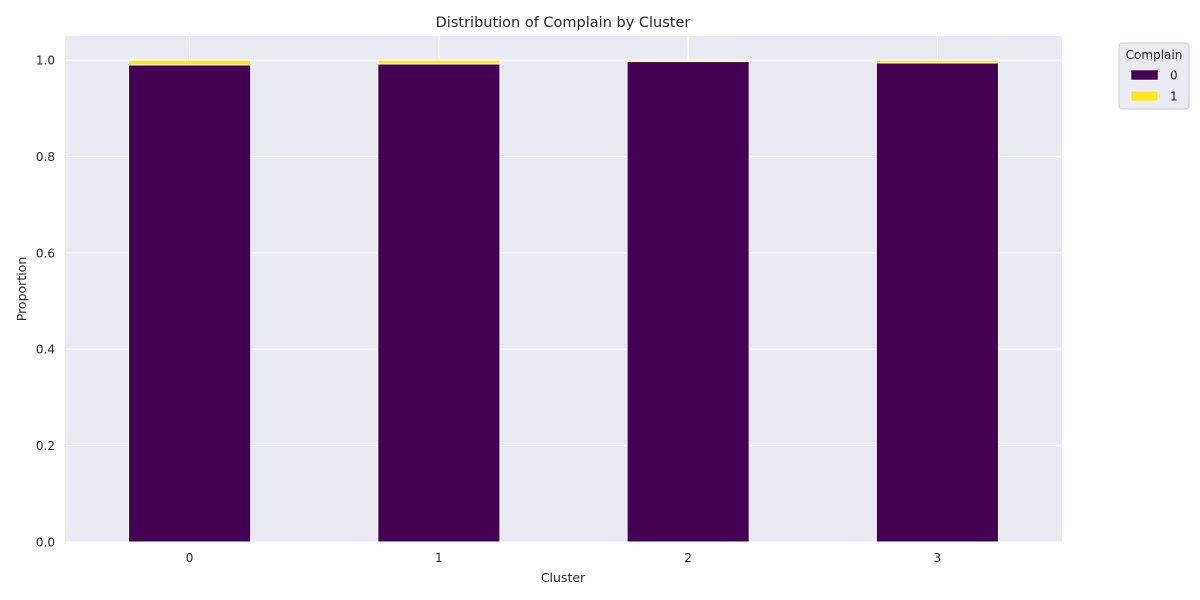 The height and width of the screenshot is (600, 1200). What do you see at coordinates (938, 558) in the screenshot?
I see `x-tick-label: 3` at bounding box center [938, 558].